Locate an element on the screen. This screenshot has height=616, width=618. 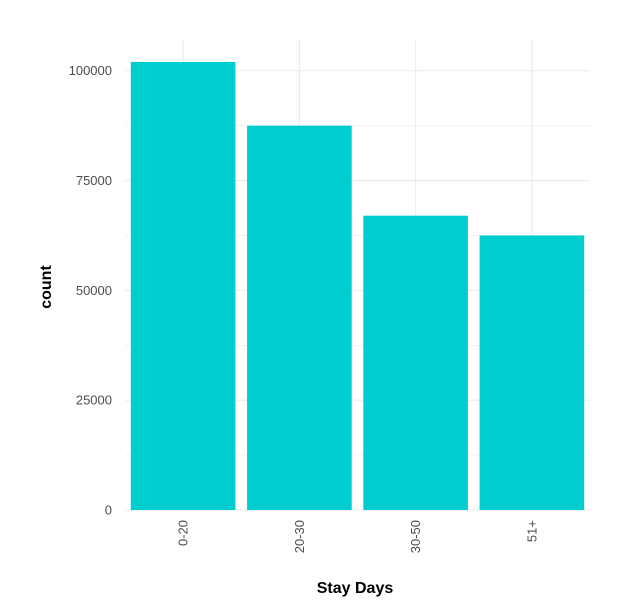
y-axis-ticks: 0 25000 50000 75000 100000 is located at coordinates (90, 290).